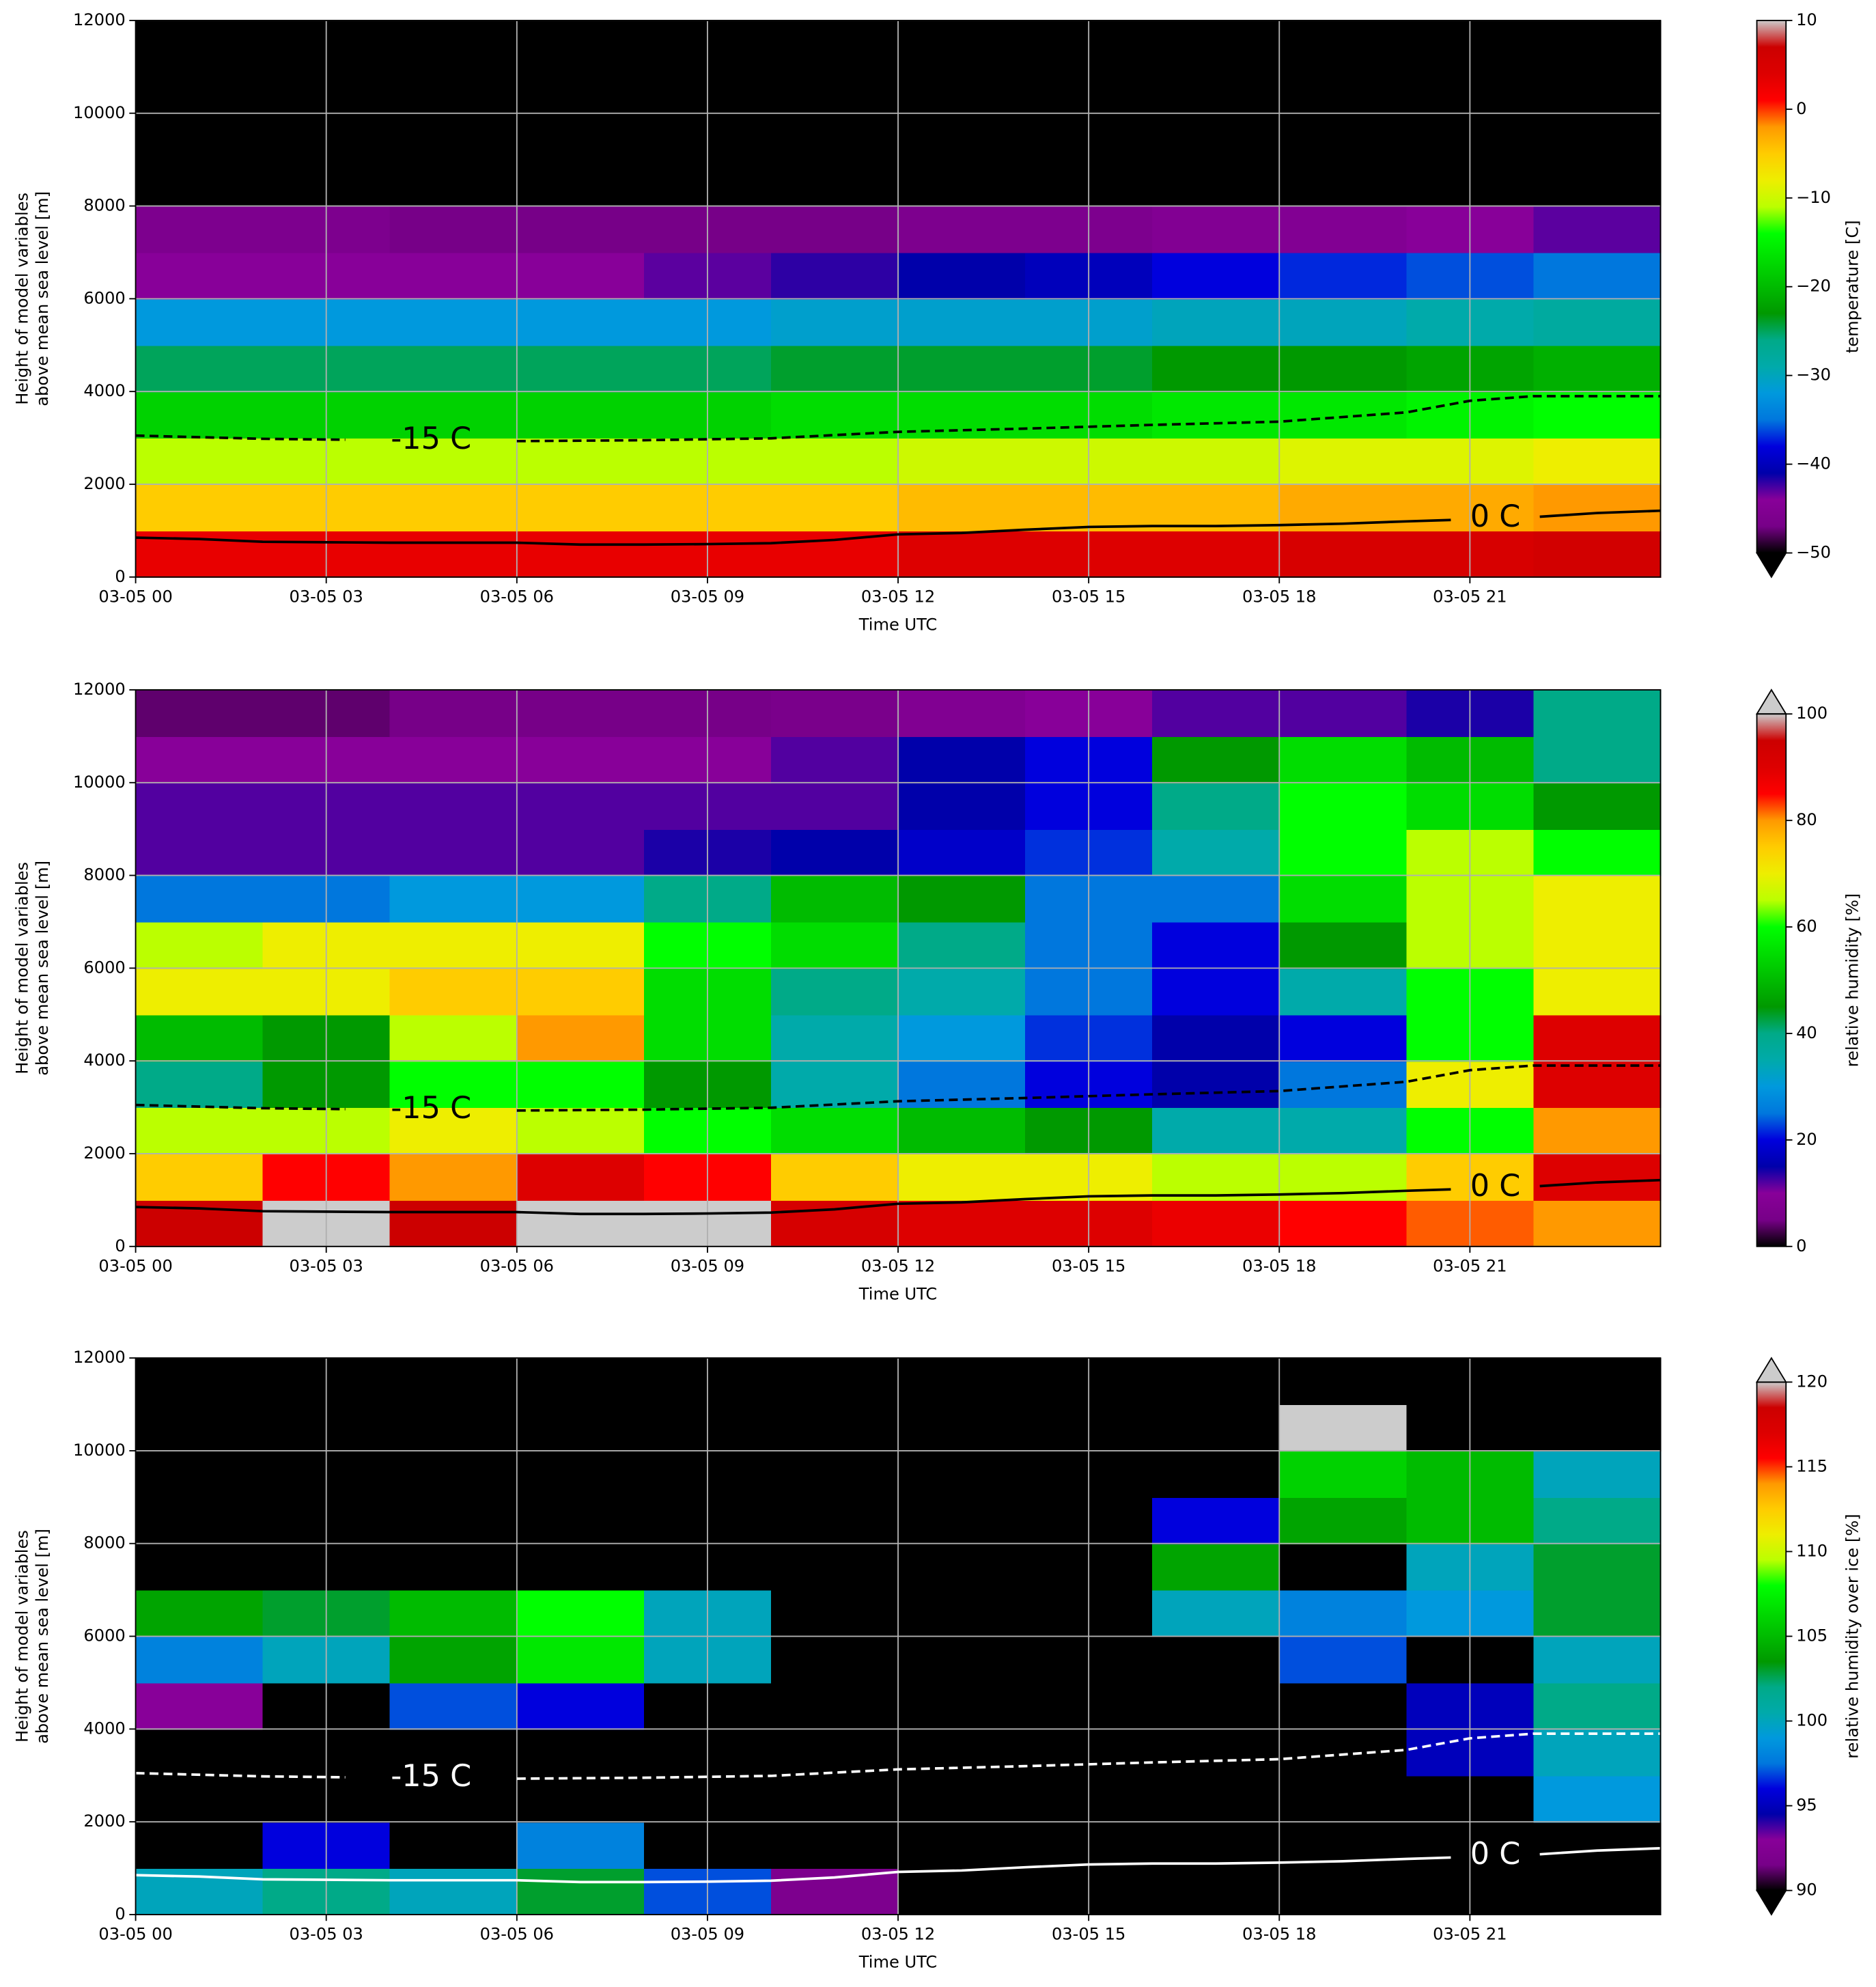 This screenshot has width=1876, height=1987. Describe the element at coordinates (1771, 1902) in the screenshot. I see `colorbar-extend-min` at that location.